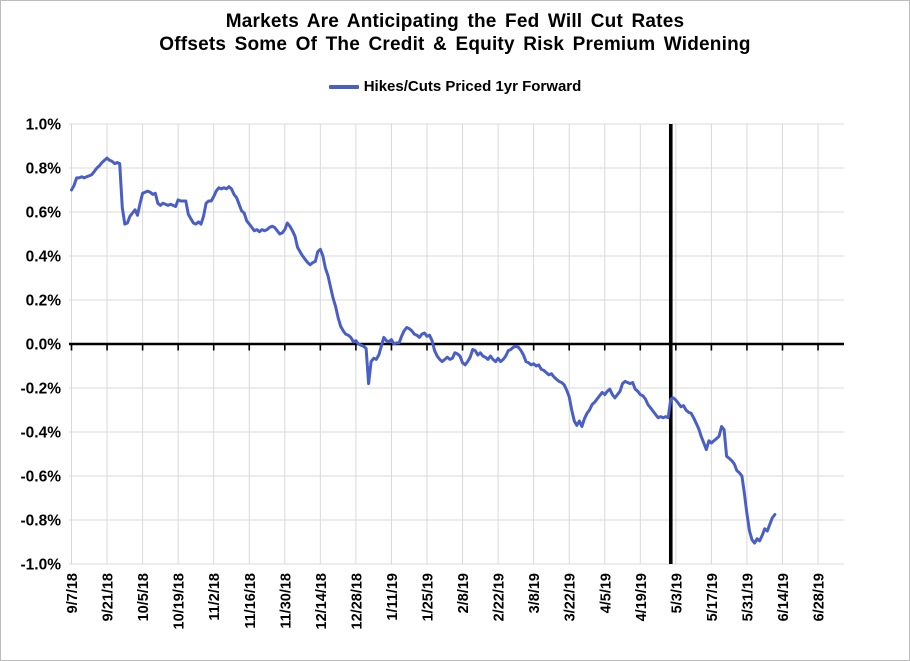  I want to click on svg-text: 3/22/19, so click(571, 597).